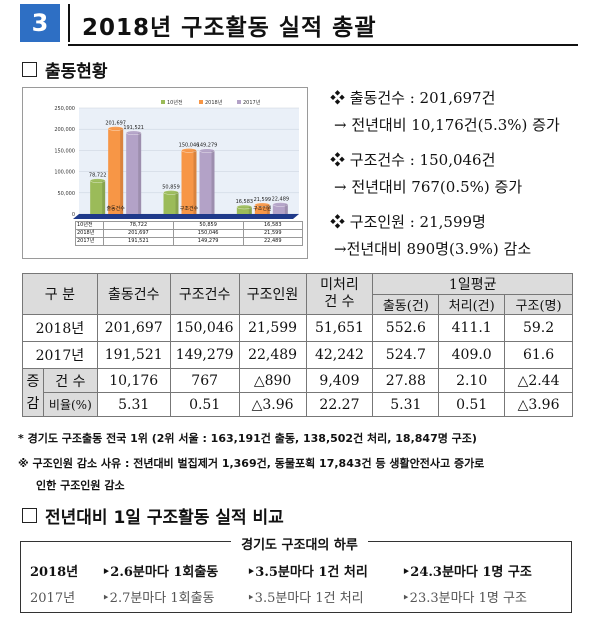 The width and height of the screenshot is (599, 627). I want to click on cell: 2.10, so click(472, 380).